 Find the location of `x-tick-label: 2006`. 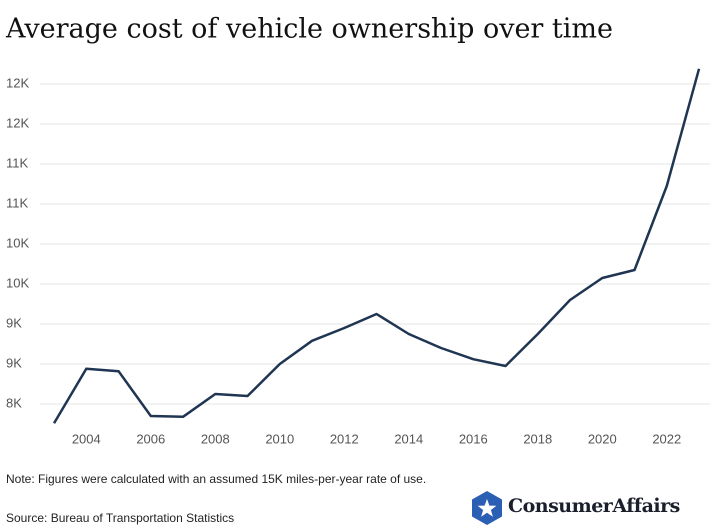

x-tick-label: 2006 is located at coordinates (150, 438).